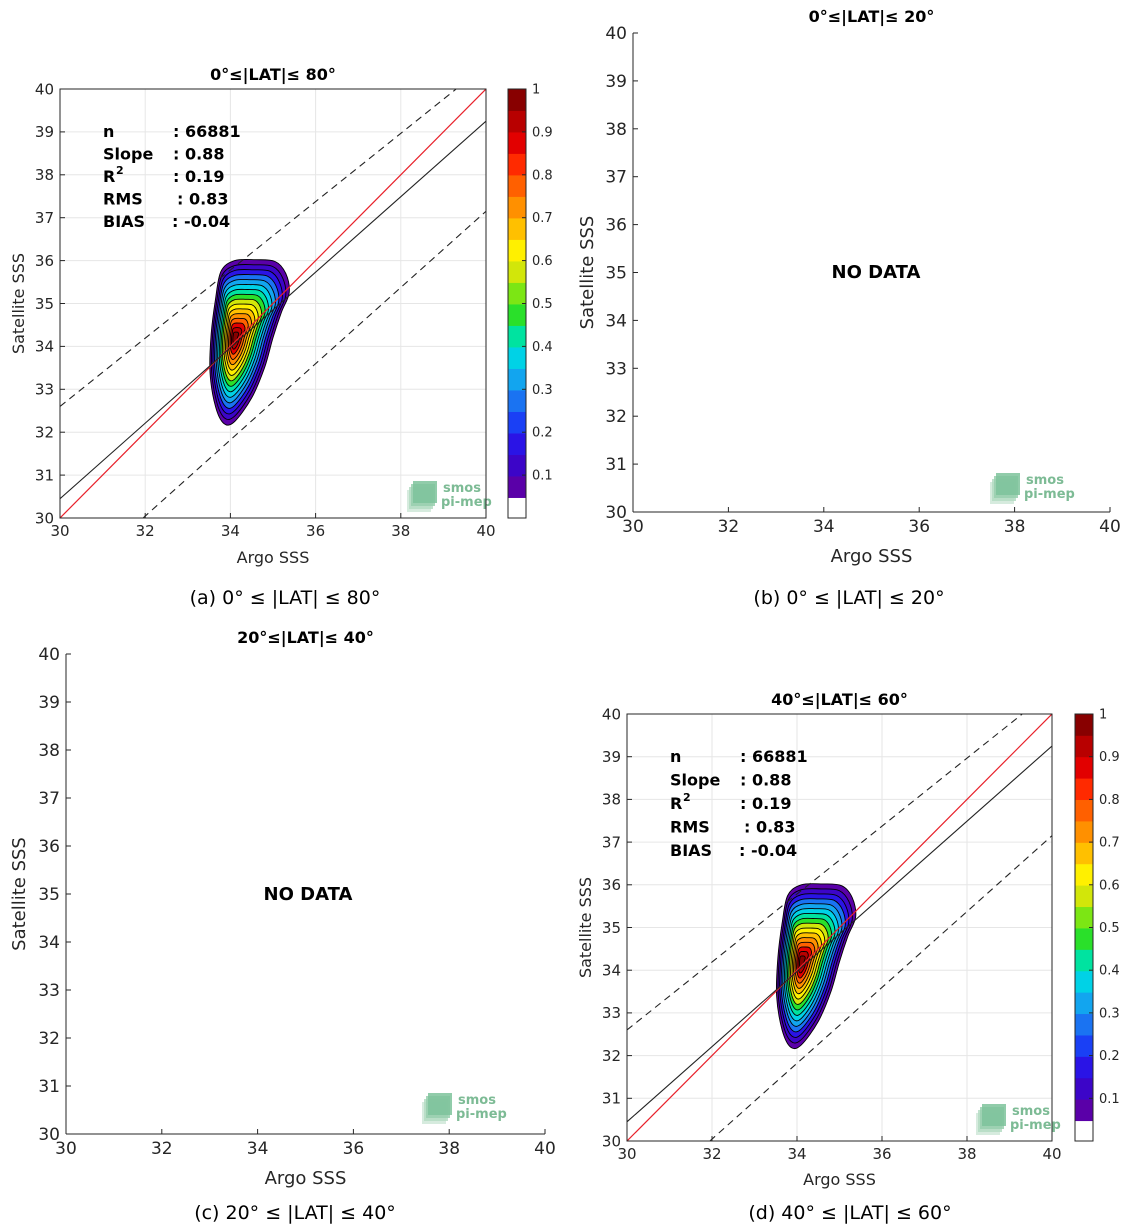 This screenshot has width=1129, height=1232. Describe the element at coordinates (542, 261) in the screenshot. I see `colorbar-tick-label: 0.6` at that location.